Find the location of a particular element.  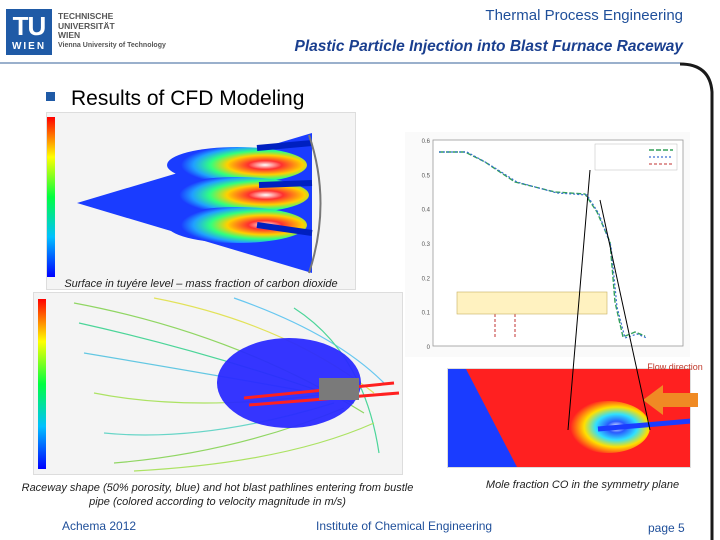

y-axis-ticks: 0 0.1 0.2 0.3 0.4 0.5 0.6 is located at coordinates (426, 245).